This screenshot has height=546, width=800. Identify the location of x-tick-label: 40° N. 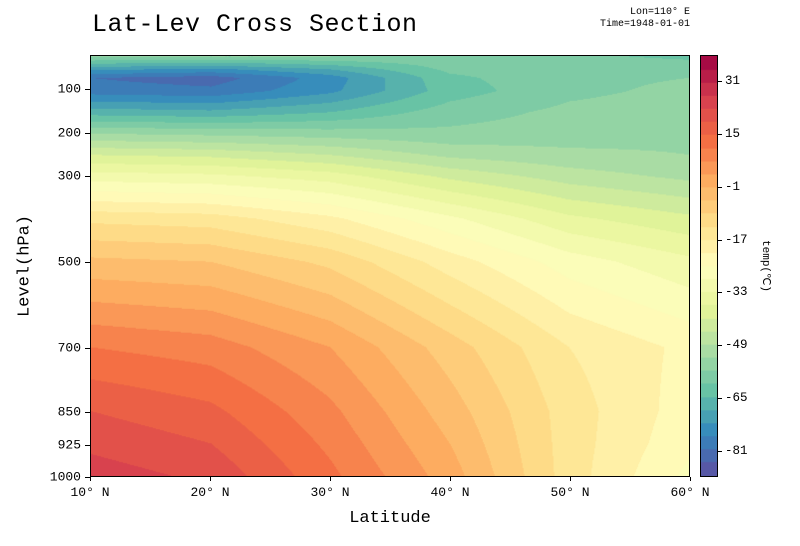
(450, 492).